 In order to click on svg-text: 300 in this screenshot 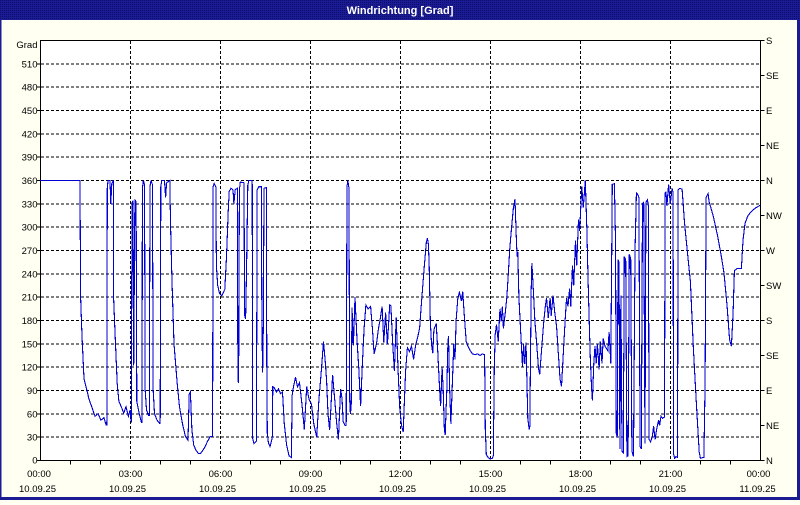, I will do `click(30, 227)`.